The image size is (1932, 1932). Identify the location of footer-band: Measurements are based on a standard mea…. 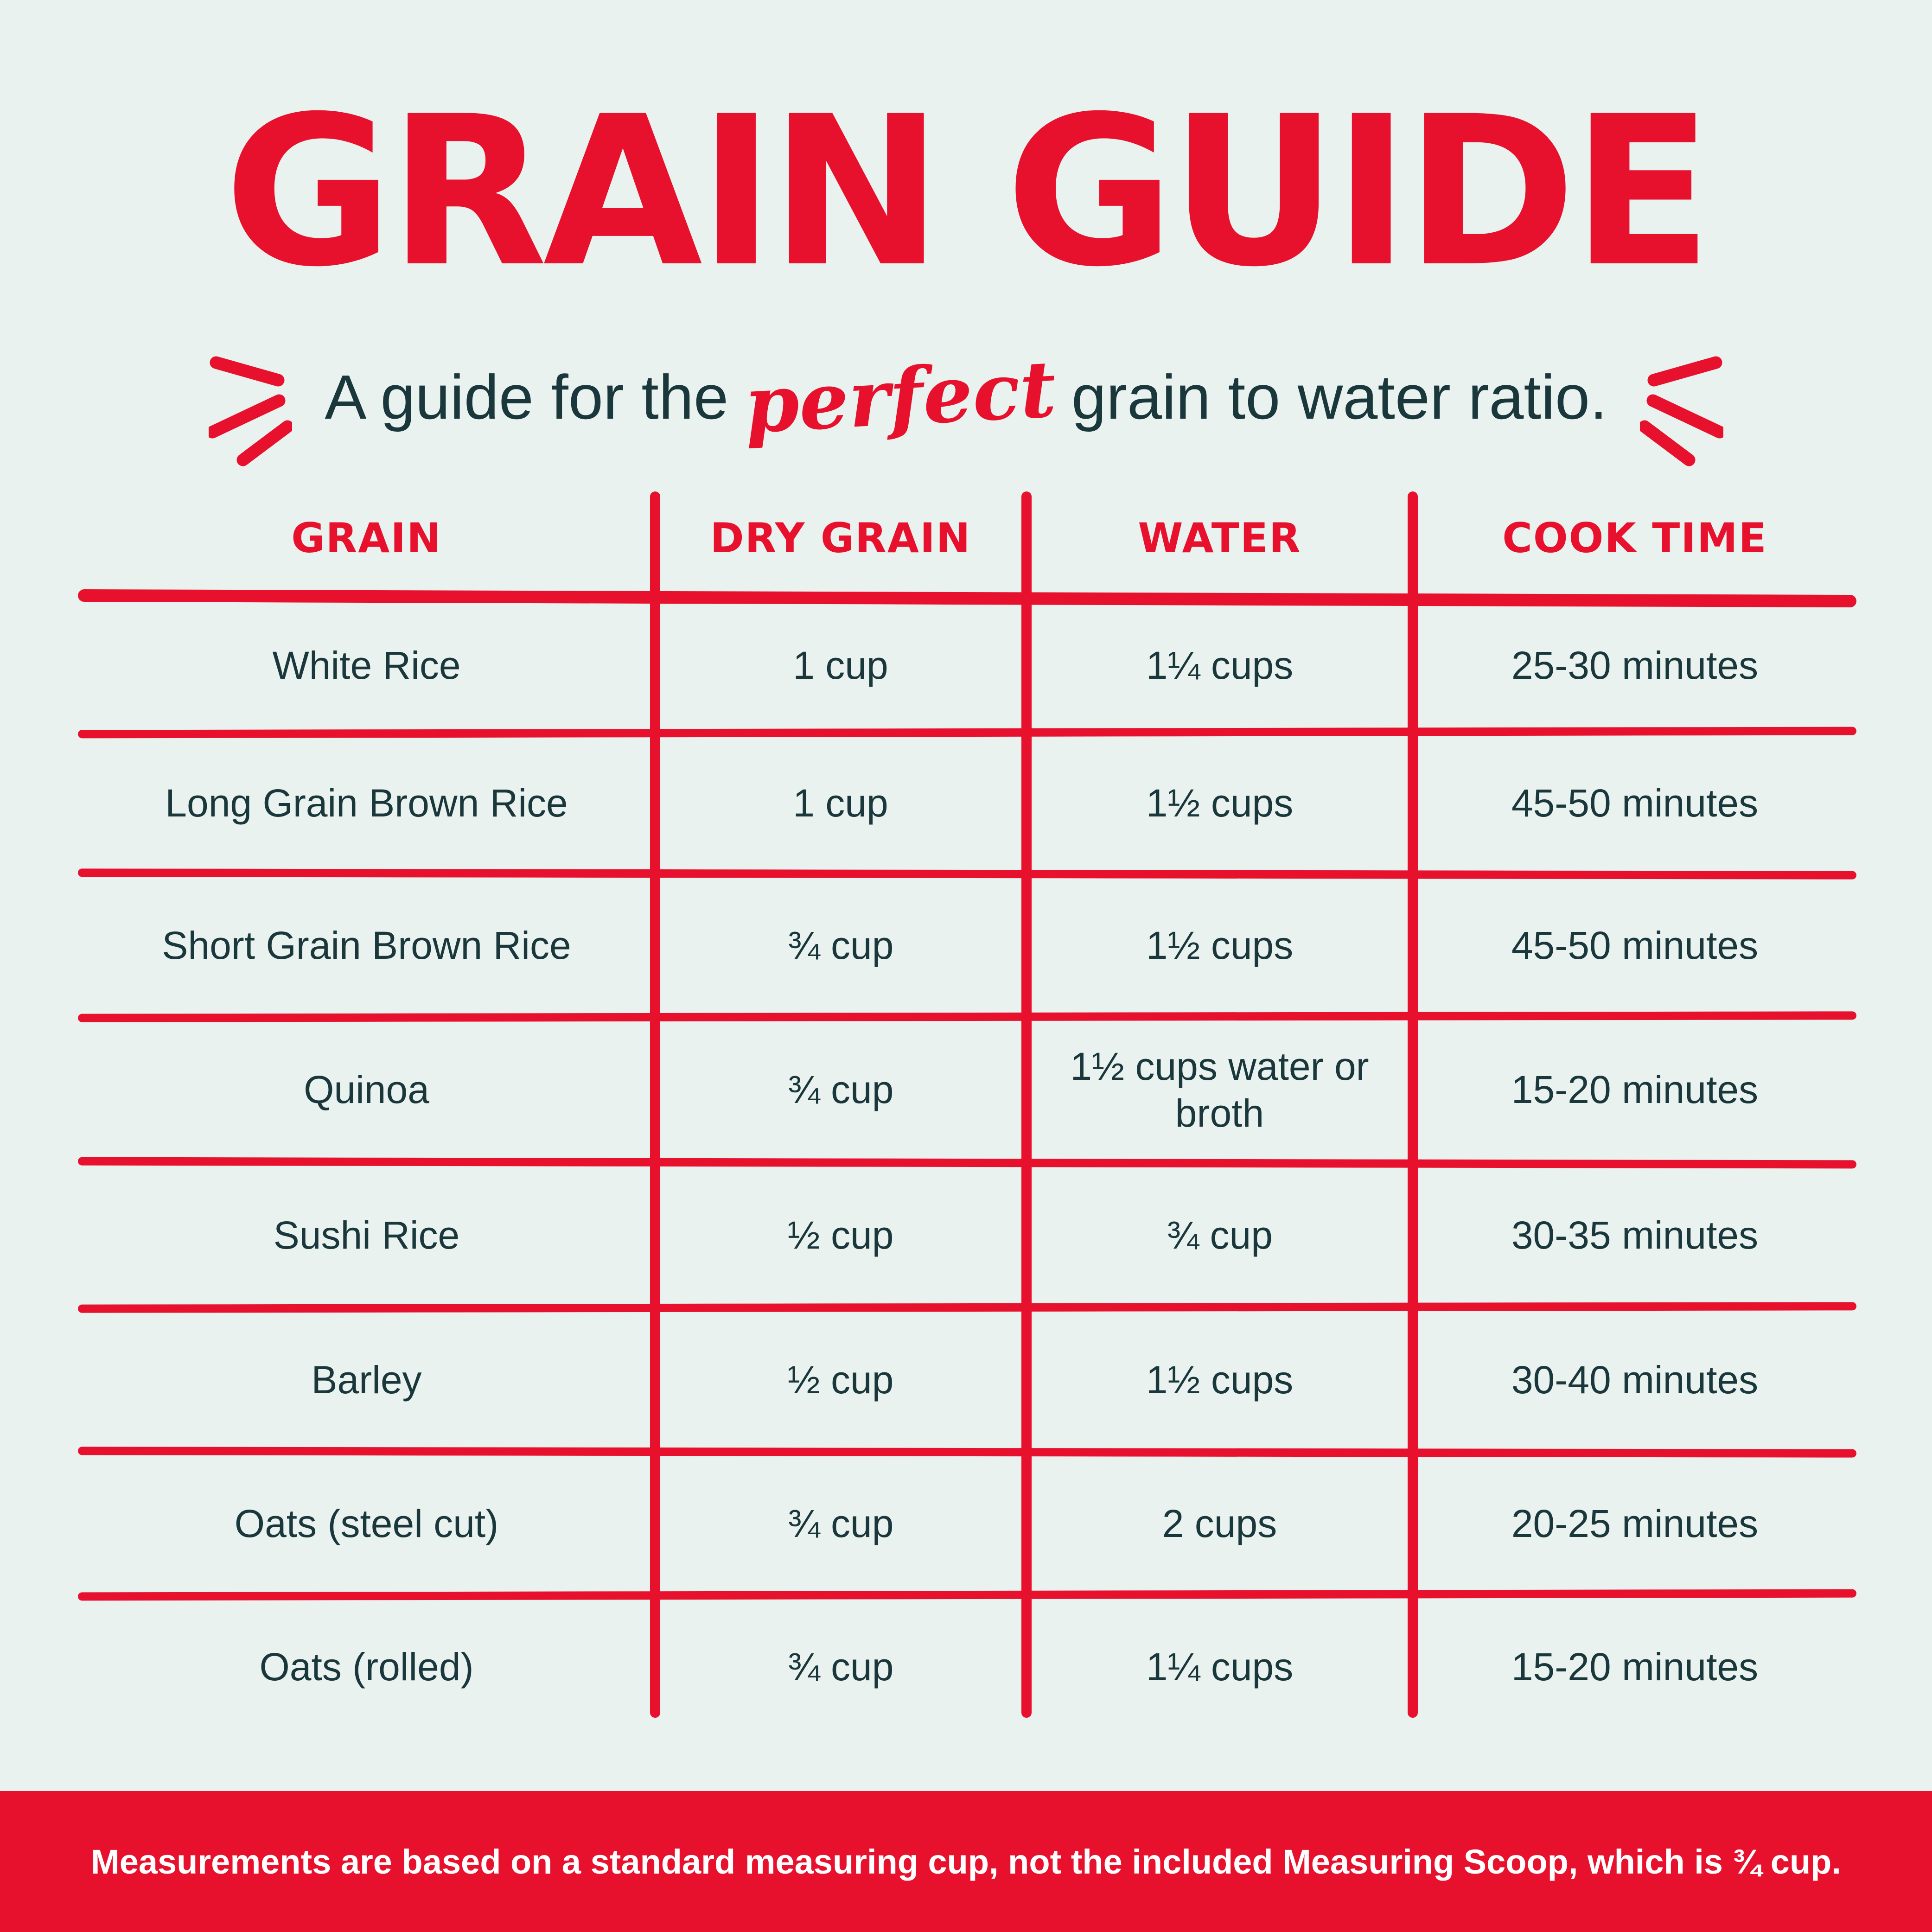
(966, 1861).